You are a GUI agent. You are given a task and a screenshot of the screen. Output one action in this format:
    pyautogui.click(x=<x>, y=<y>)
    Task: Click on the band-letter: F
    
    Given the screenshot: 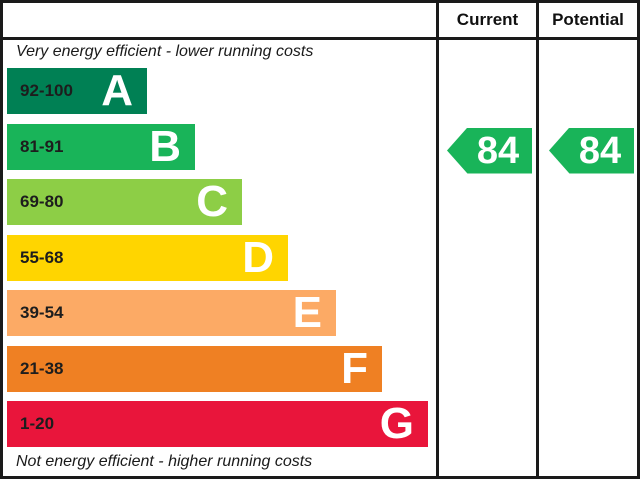 What is the action you would take?
    pyautogui.click(x=354, y=368)
    